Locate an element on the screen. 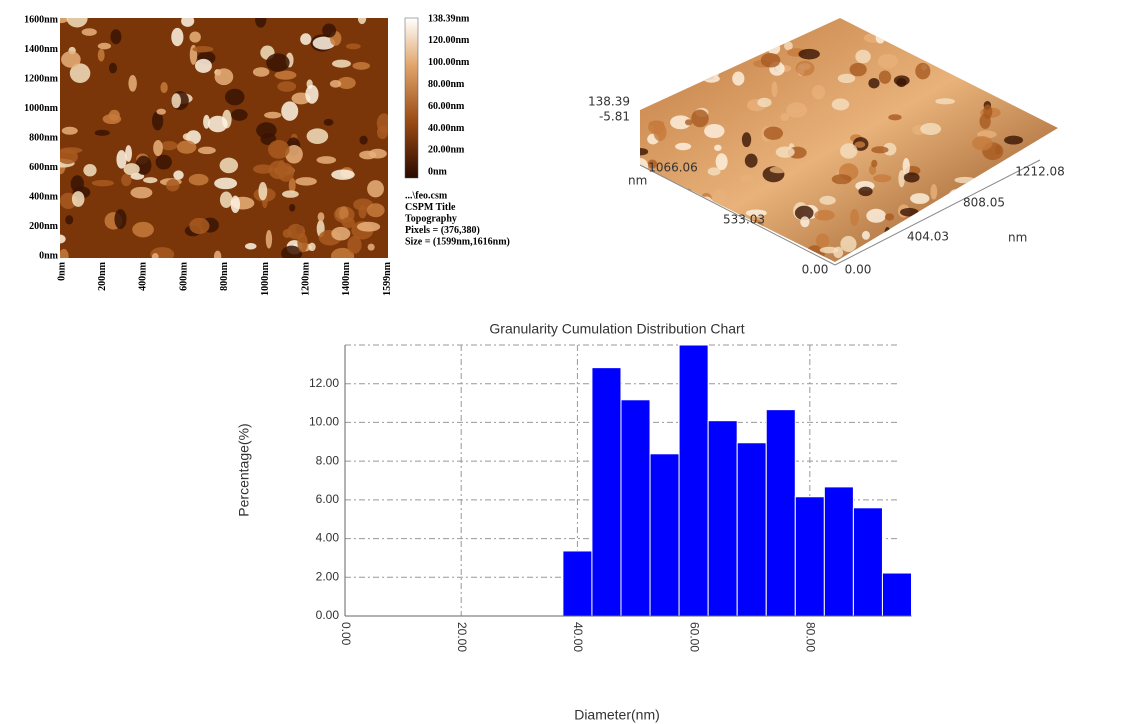 This screenshot has width=1124, height=724. y-tick-label: 200nm is located at coordinates (44, 226).